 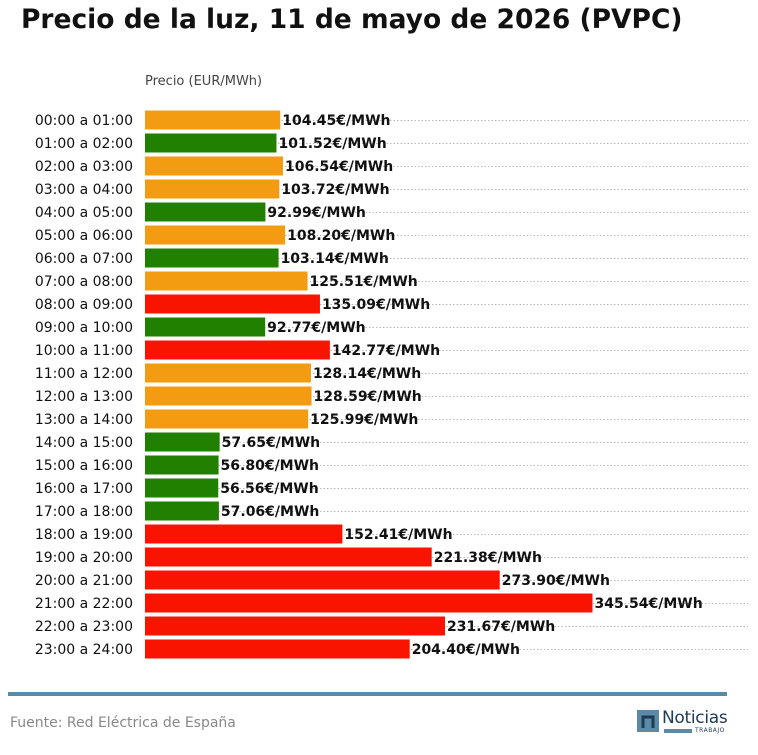 I want to click on category-tick-label: 08:00 a 09:00, so click(x=84, y=305).